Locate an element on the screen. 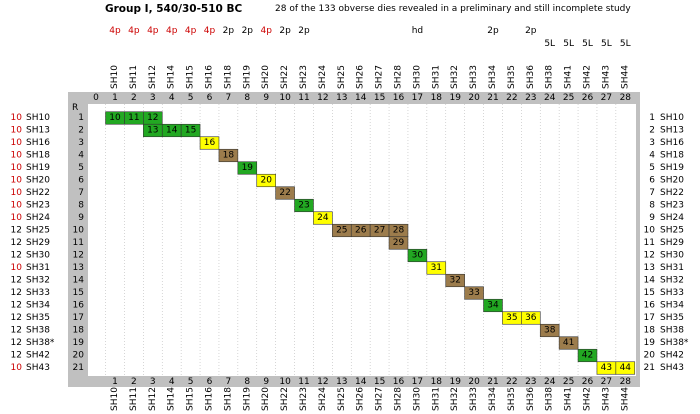 This screenshot has height=414, width=700. column-number: 22 is located at coordinates (511, 382).